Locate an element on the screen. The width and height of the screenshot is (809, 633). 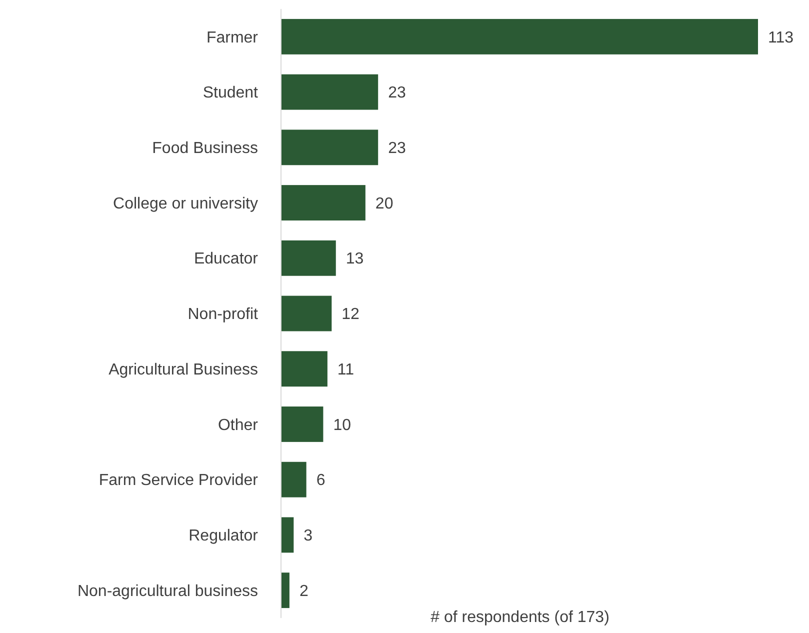
y-tick-label: Food Business is located at coordinates (205, 149).